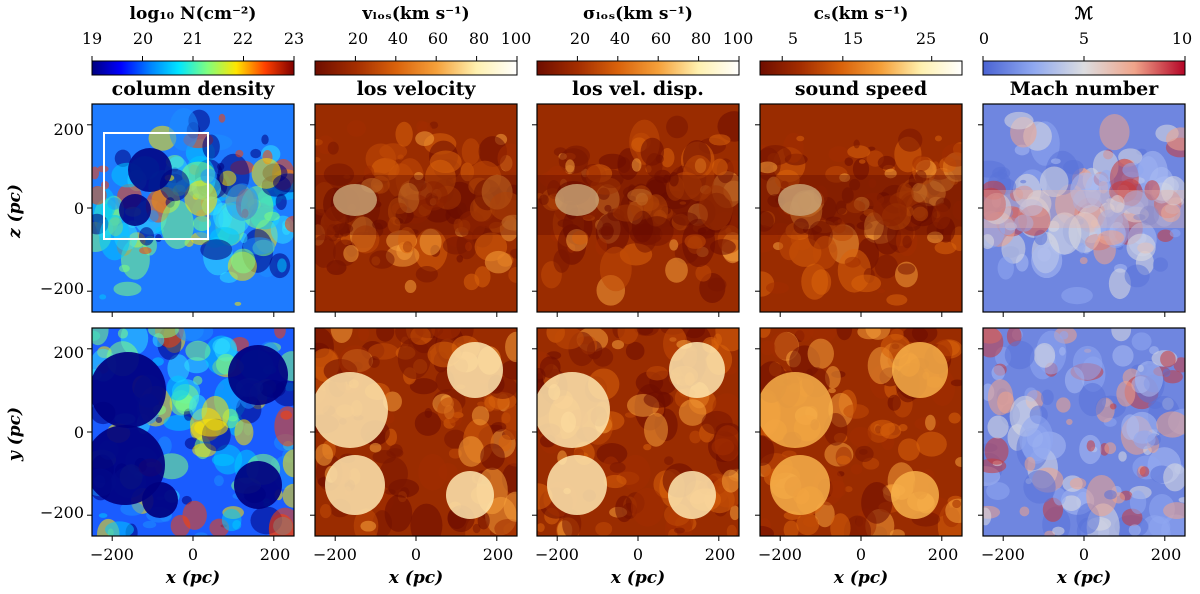 The height and width of the screenshot is (594, 1200). Describe the element at coordinates (638, 89) in the screenshot. I see `panel-title-los-vel-disp: los vel. disp.` at that location.